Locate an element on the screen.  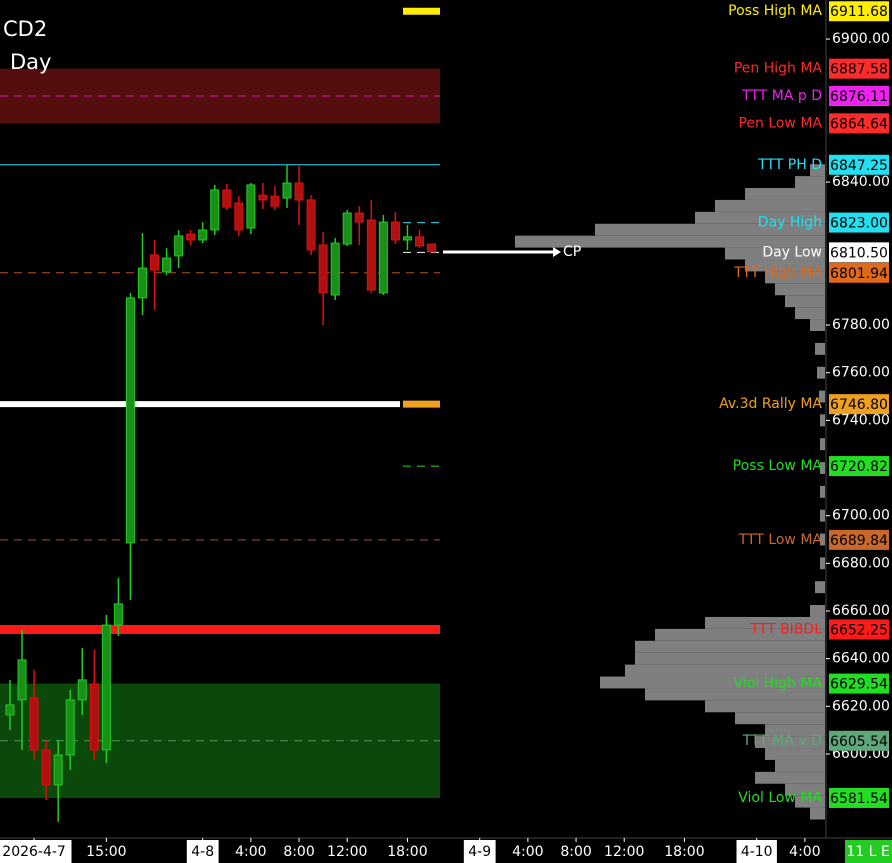
level-value: 6847.25 is located at coordinates (859, 166).